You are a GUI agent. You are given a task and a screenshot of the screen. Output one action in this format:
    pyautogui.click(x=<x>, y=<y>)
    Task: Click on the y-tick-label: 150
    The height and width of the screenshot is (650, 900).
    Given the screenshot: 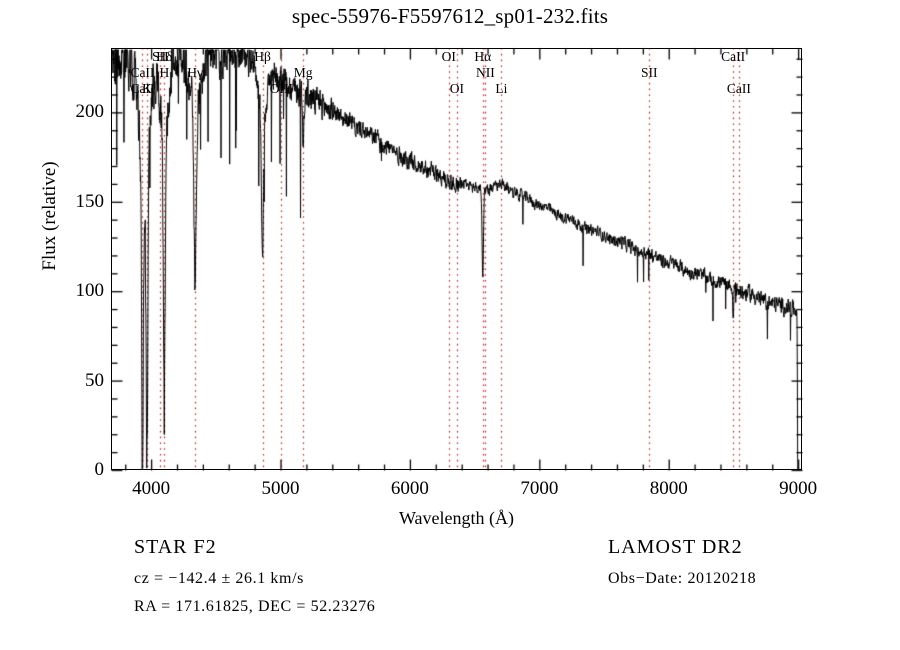 What is the action you would take?
    pyautogui.click(x=90, y=201)
    